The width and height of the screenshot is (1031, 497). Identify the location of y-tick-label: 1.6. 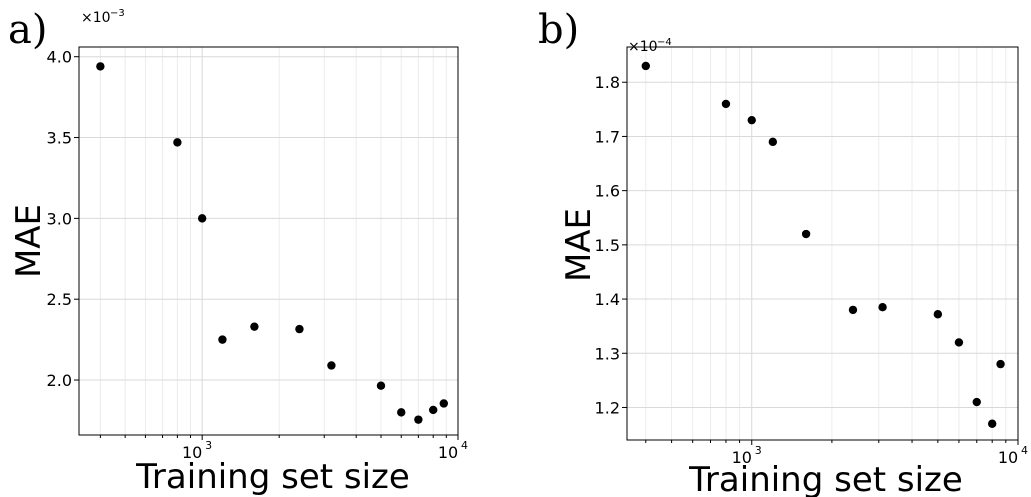
(607, 191).